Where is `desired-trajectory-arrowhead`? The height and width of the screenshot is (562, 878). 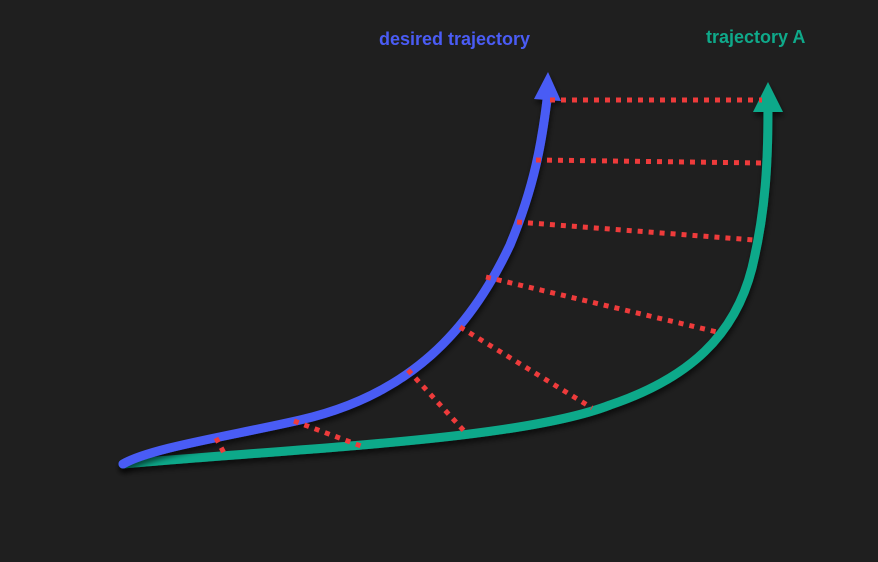
desired-trajectory-arrowhead is located at coordinates (547, 86).